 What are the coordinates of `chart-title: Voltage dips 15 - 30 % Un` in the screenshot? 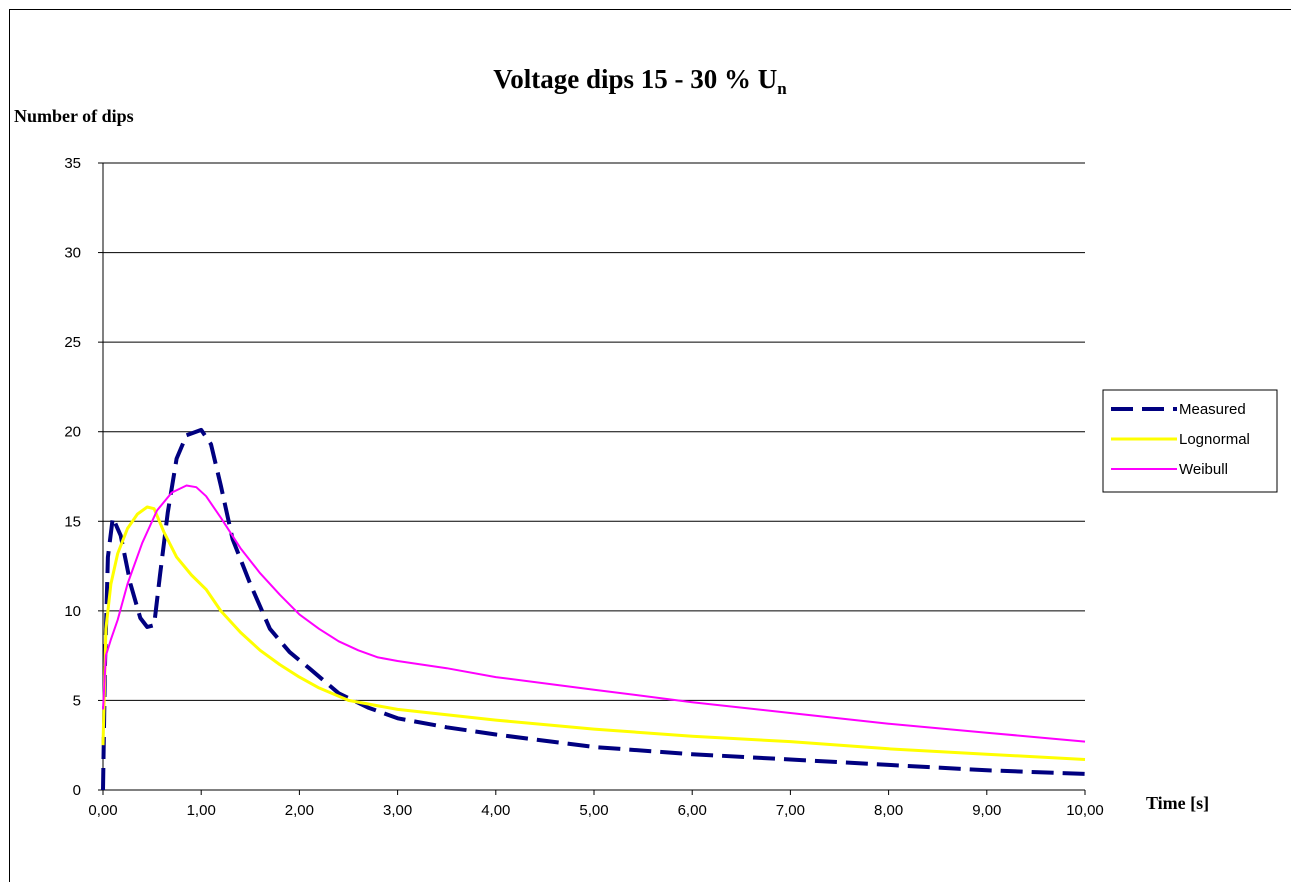 It's located at (640, 81).